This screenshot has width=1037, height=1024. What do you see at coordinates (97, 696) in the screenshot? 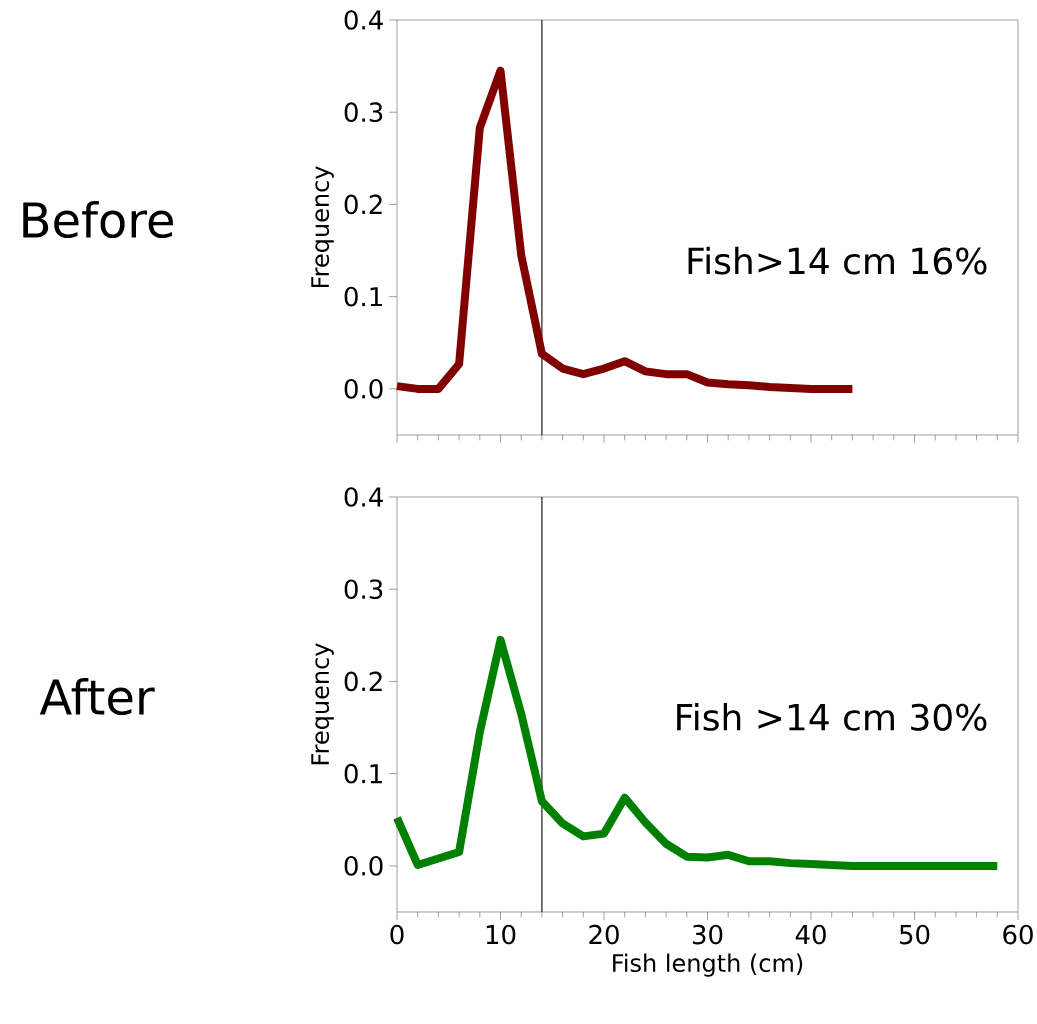
I see `text: After` at bounding box center [97, 696].